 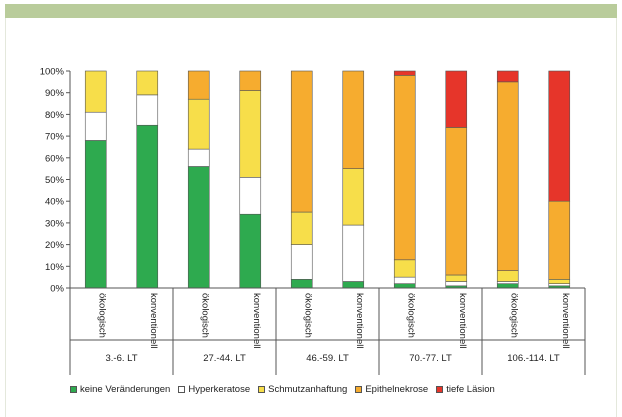 I want to click on y-tick-label: 30%, so click(x=55, y=223).